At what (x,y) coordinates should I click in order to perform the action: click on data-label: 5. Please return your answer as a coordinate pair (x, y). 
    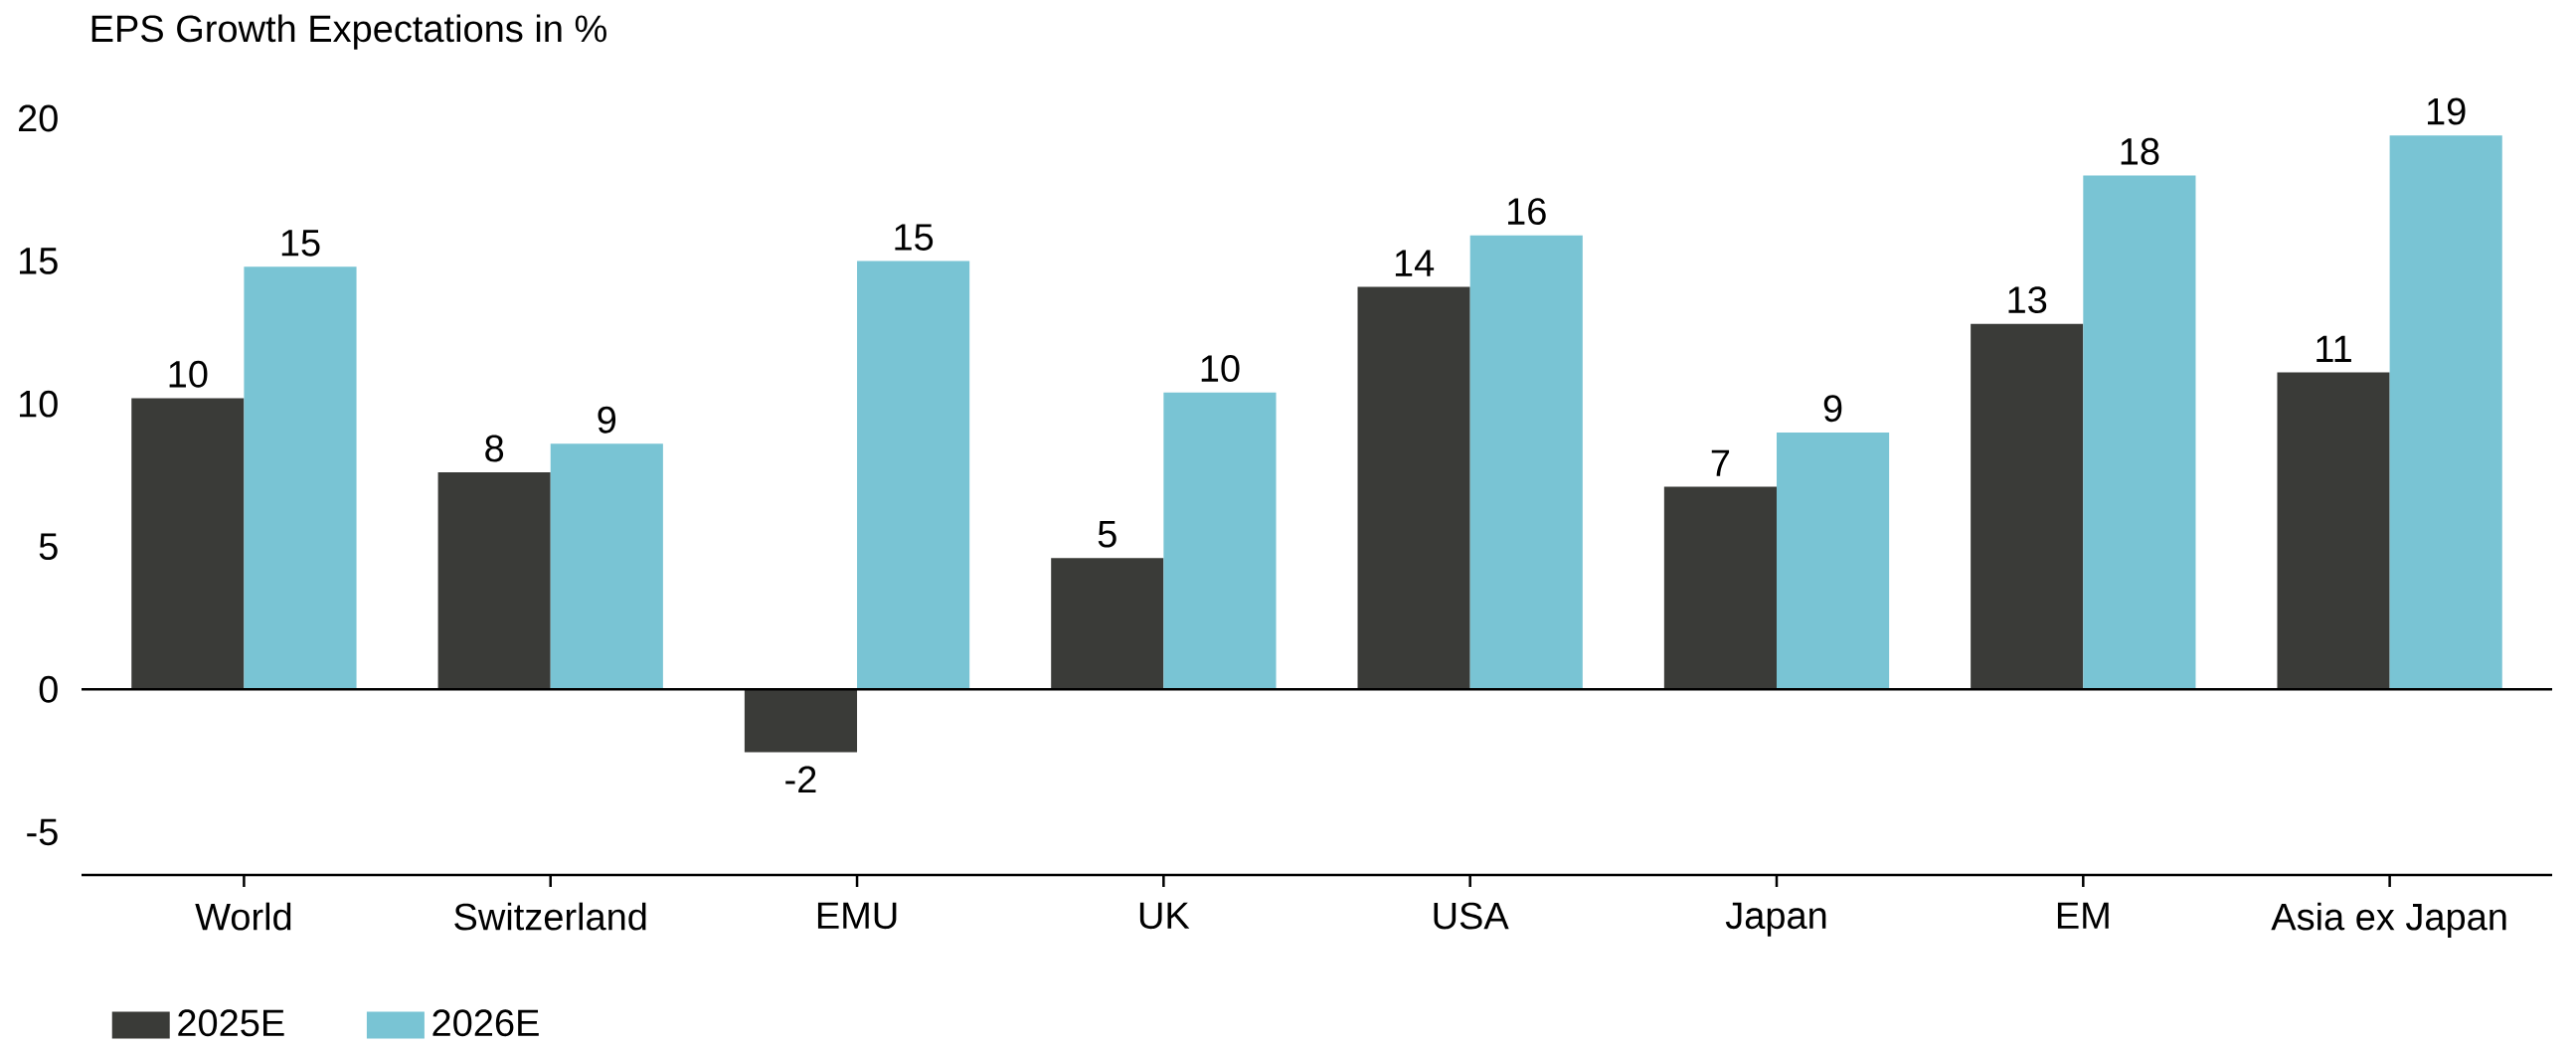
    Looking at the image, I should click on (1107, 534).